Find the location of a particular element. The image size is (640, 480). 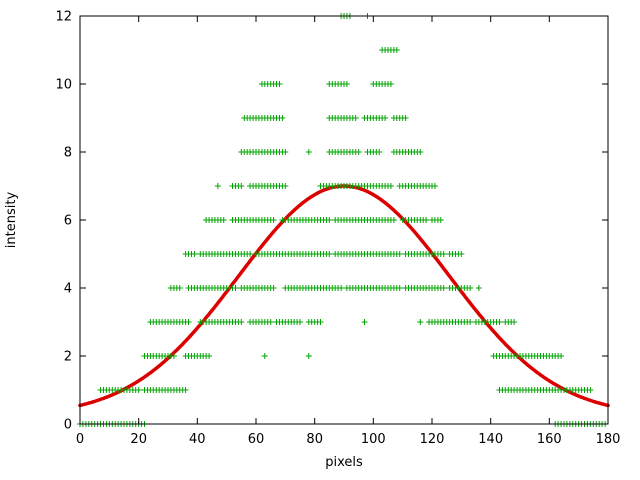

y-tick-label: 2 is located at coordinates (68, 357).